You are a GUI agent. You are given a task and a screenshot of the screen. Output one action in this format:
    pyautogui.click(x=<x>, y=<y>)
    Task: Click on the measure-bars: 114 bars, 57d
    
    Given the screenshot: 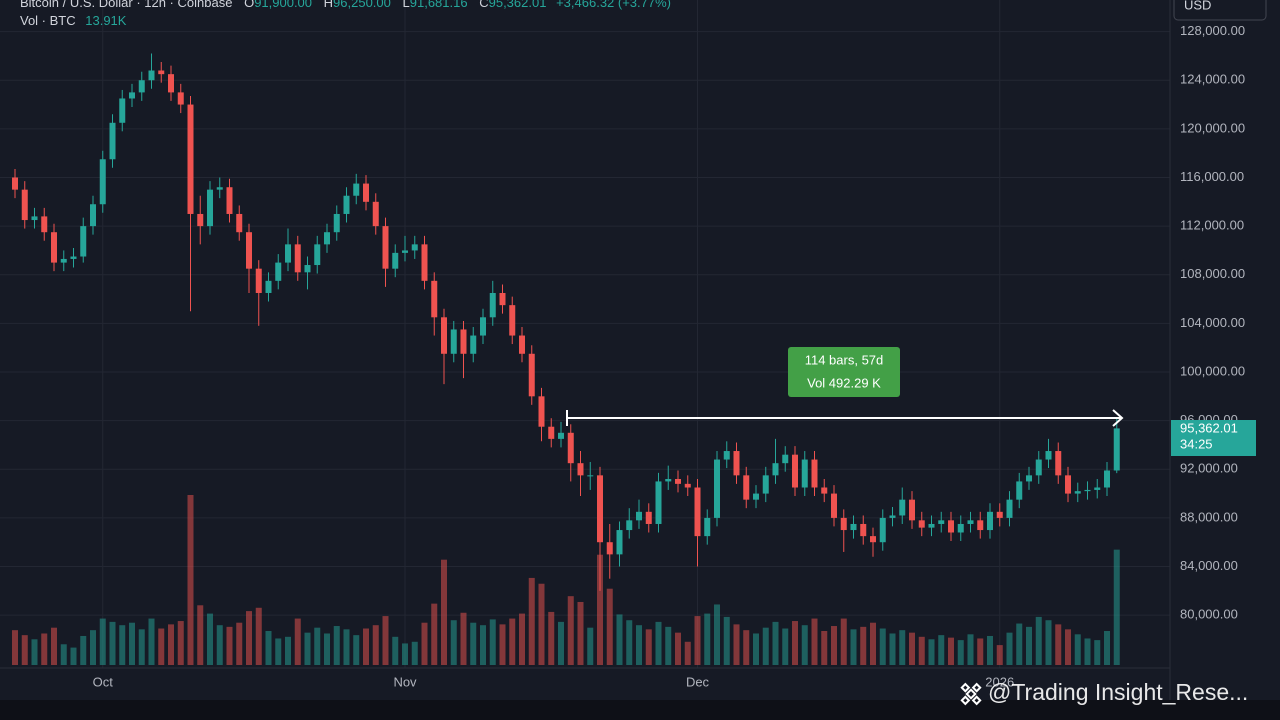 What is the action you would take?
    pyautogui.click(x=844, y=359)
    